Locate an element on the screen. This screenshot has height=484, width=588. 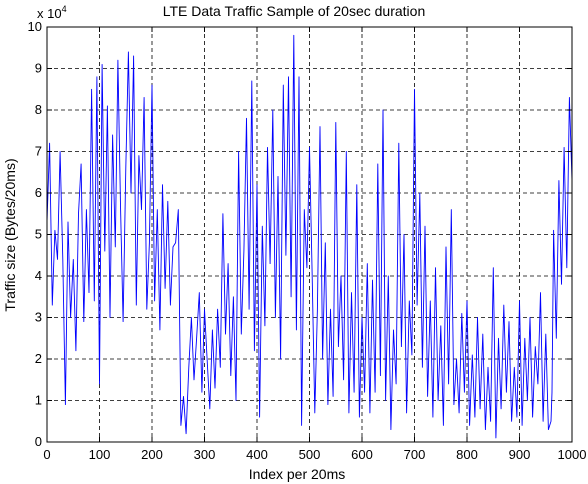
x-tick-label: 900 is located at coordinates (520, 454).